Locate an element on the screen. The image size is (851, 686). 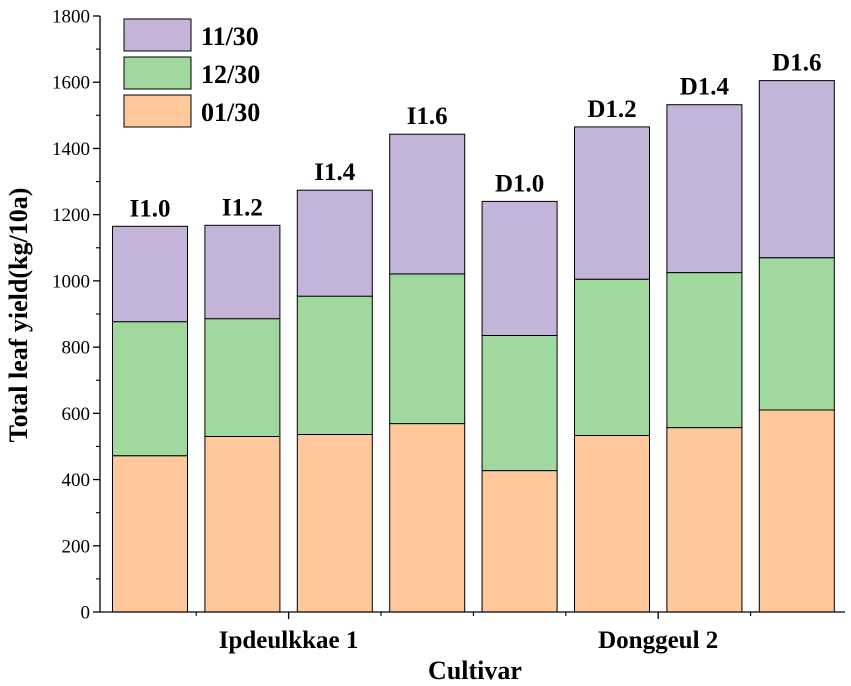
y-tick-label: 1600 is located at coordinates (71, 83).